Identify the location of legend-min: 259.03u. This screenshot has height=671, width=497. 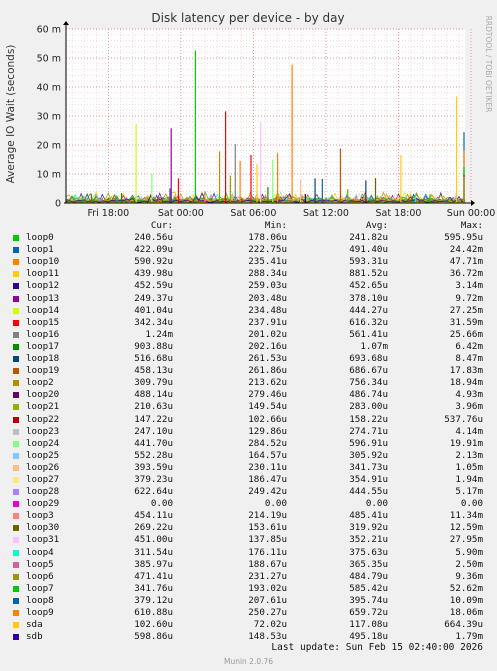
(267, 286).